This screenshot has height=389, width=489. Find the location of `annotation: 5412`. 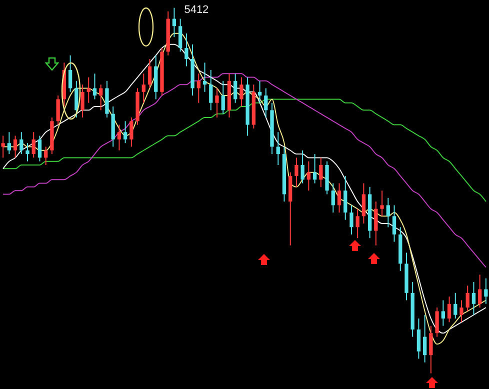

annotation: 5412 is located at coordinates (196, 10).